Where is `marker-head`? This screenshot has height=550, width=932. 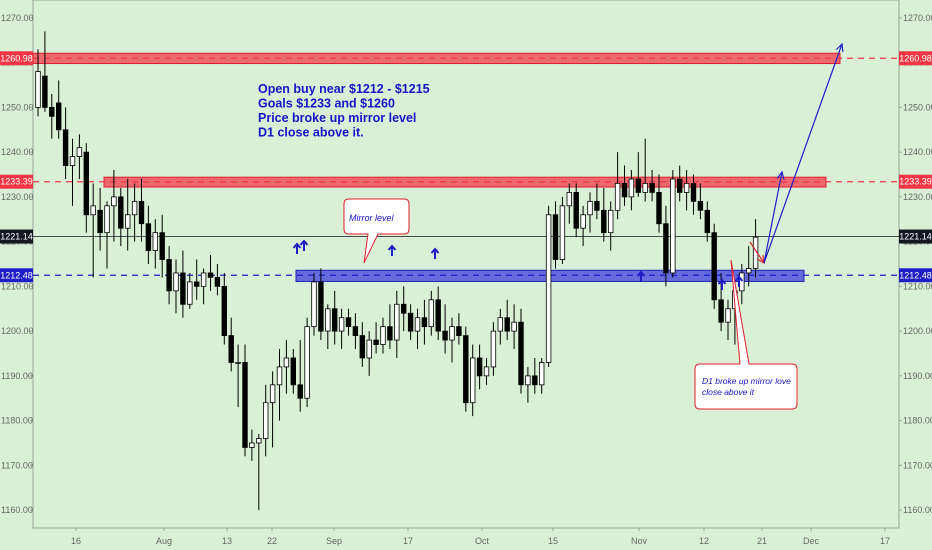
marker-head is located at coordinates (722, 281).